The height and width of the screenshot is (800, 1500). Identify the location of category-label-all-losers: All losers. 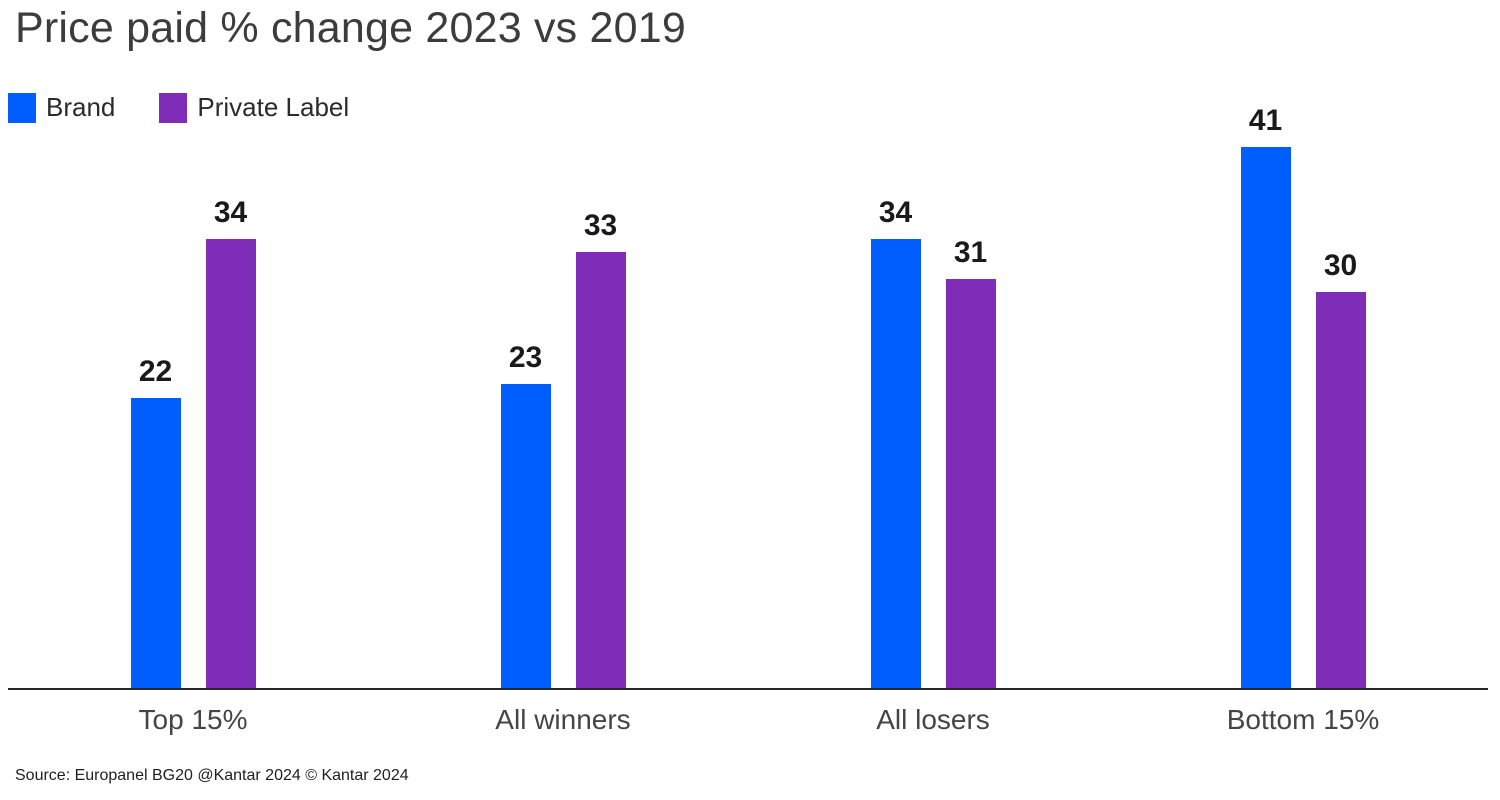
(933, 719).